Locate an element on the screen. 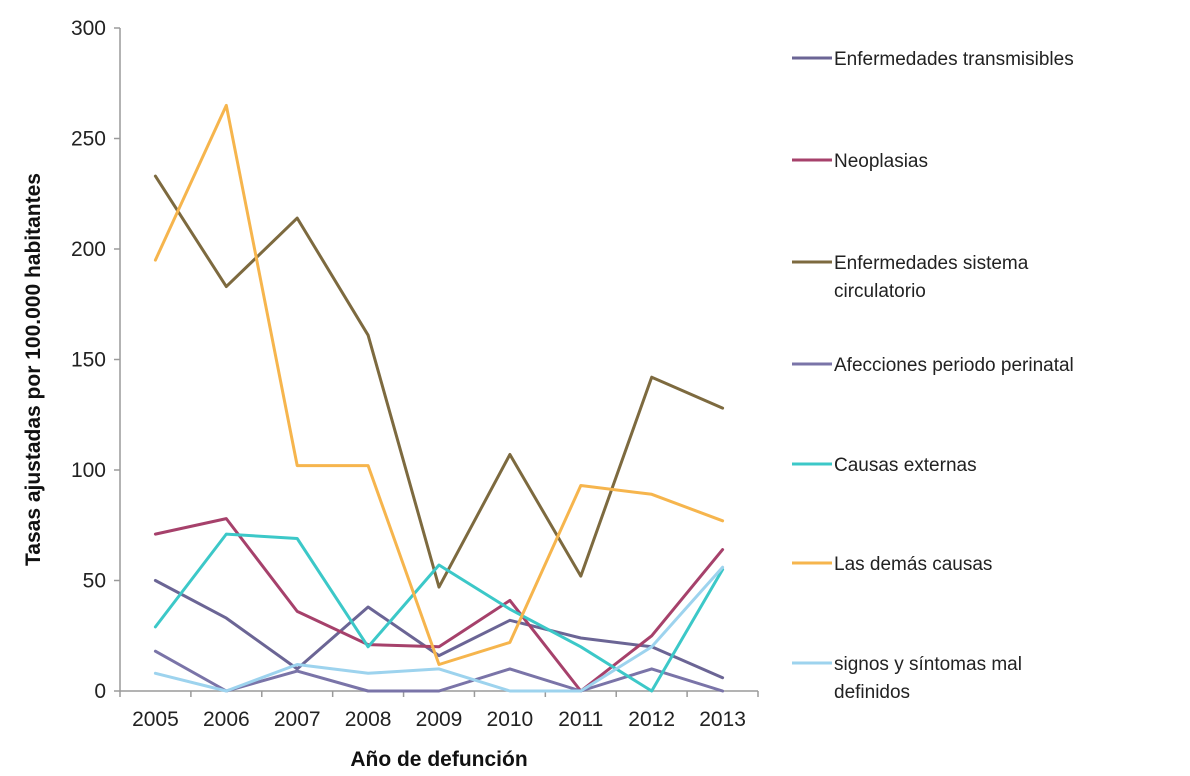 This screenshot has height=776, width=1190. legend-label-4: Causas externas is located at coordinates (905, 465).